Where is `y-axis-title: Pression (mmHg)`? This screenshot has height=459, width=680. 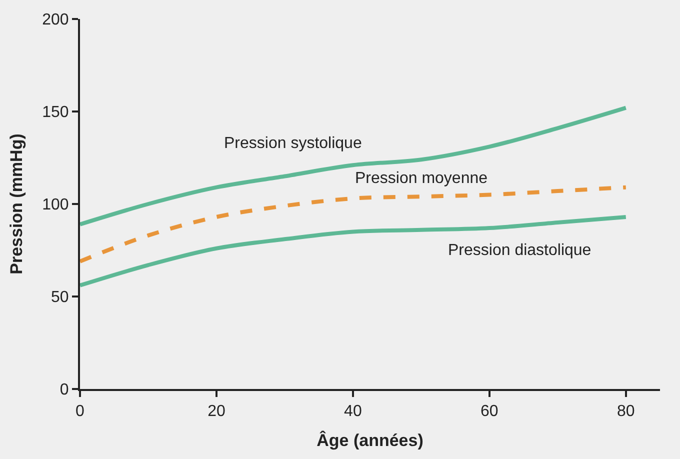 y-axis-title: Pression (mmHg) is located at coordinates (16, 204).